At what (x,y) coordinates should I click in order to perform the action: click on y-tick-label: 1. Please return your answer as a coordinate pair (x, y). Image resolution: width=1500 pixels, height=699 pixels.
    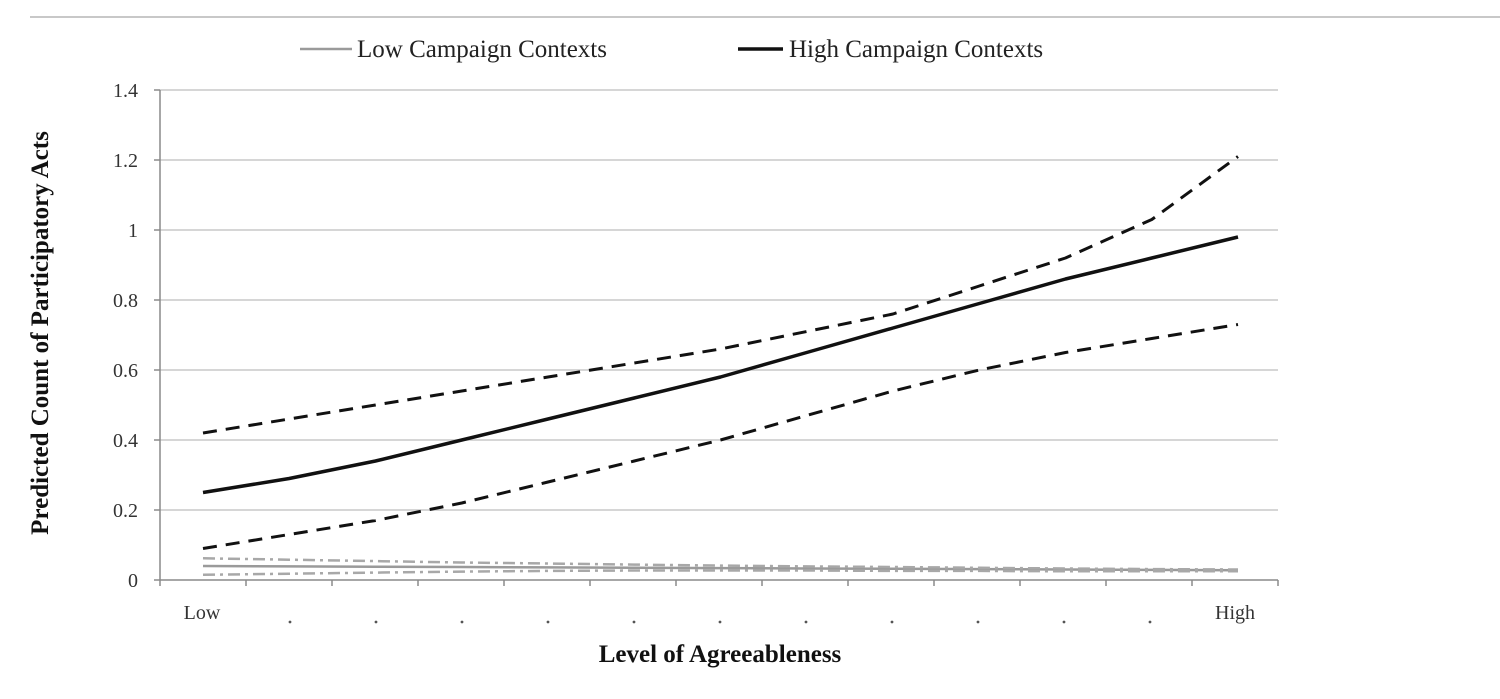
    Looking at the image, I should click on (133, 231).